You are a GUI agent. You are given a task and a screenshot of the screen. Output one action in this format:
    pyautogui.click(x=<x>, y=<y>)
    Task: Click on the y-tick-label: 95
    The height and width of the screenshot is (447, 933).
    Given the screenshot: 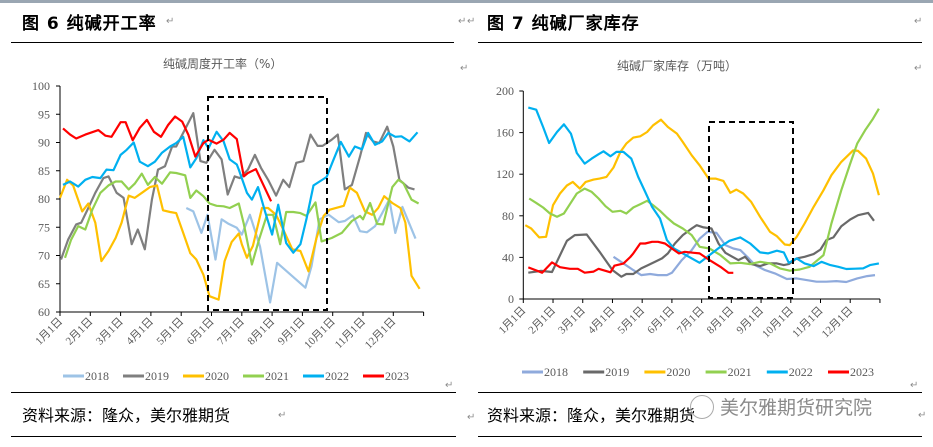 What is the action you would take?
    pyautogui.click(x=44, y=114)
    